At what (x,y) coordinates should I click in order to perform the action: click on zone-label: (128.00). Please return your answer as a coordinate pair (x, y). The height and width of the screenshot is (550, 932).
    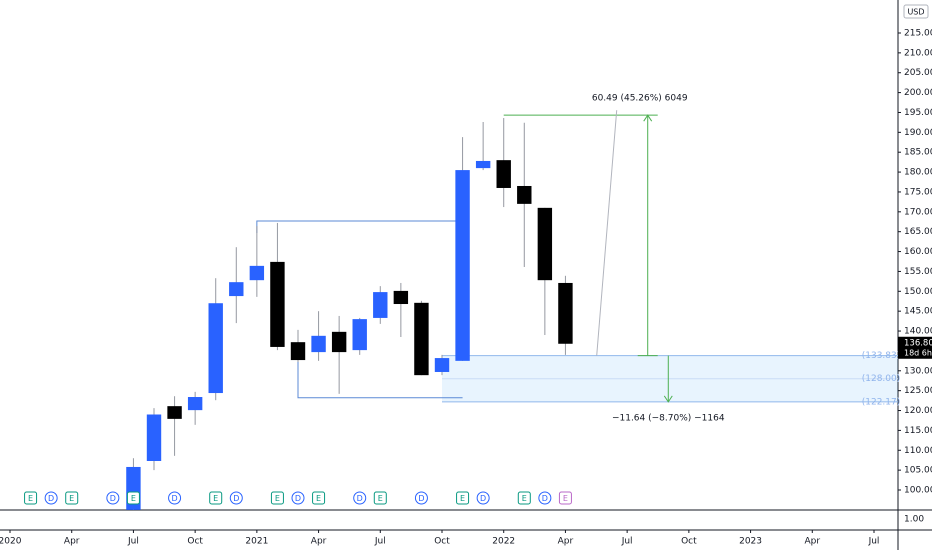
    Looking at the image, I should click on (881, 379).